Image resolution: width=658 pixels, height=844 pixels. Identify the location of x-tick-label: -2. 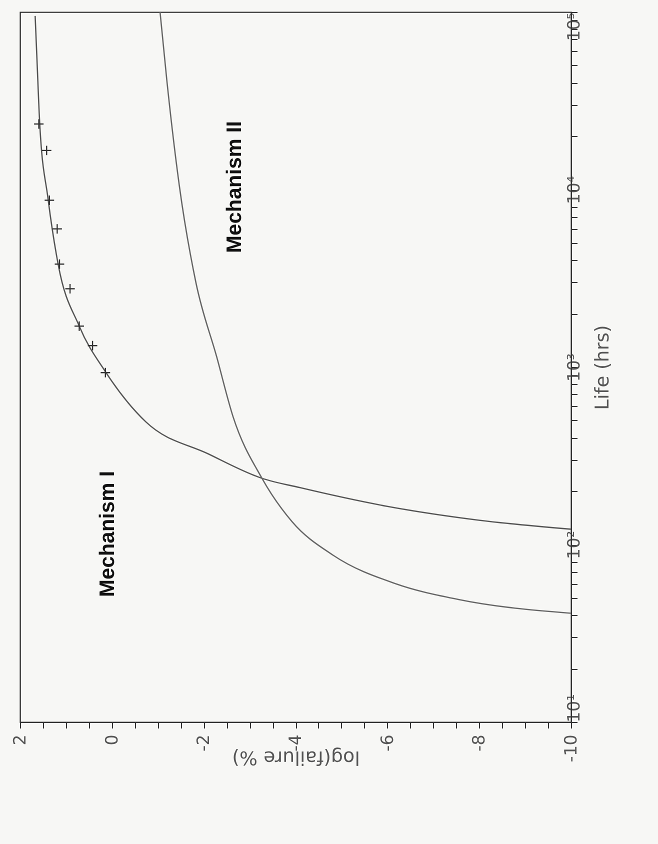
(204, 743).